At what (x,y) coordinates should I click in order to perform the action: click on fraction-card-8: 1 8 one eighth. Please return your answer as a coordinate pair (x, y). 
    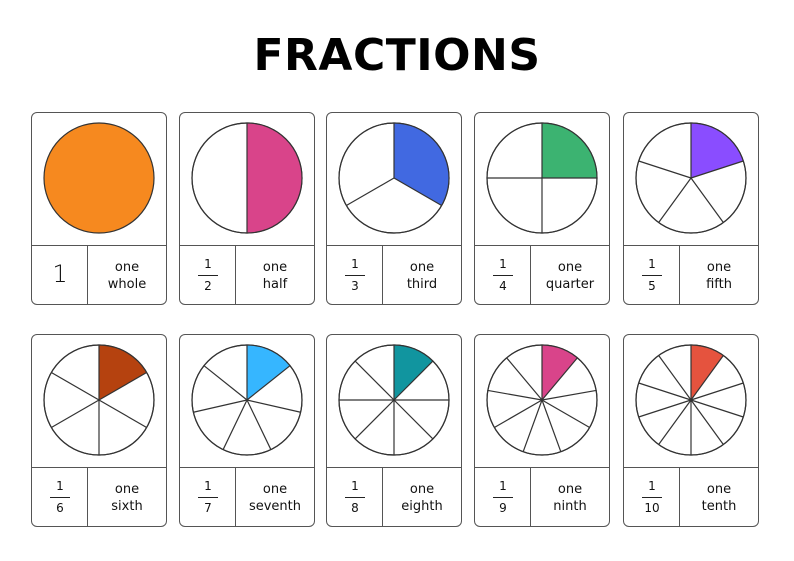
    Looking at the image, I should click on (394, 430).